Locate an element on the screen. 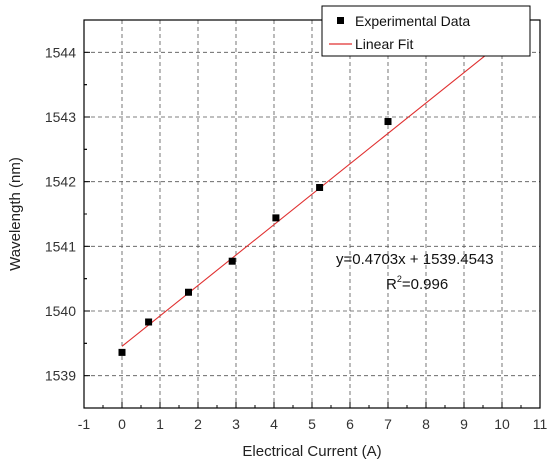  x-tick-label: 9 is located at coordinates (464, 424).